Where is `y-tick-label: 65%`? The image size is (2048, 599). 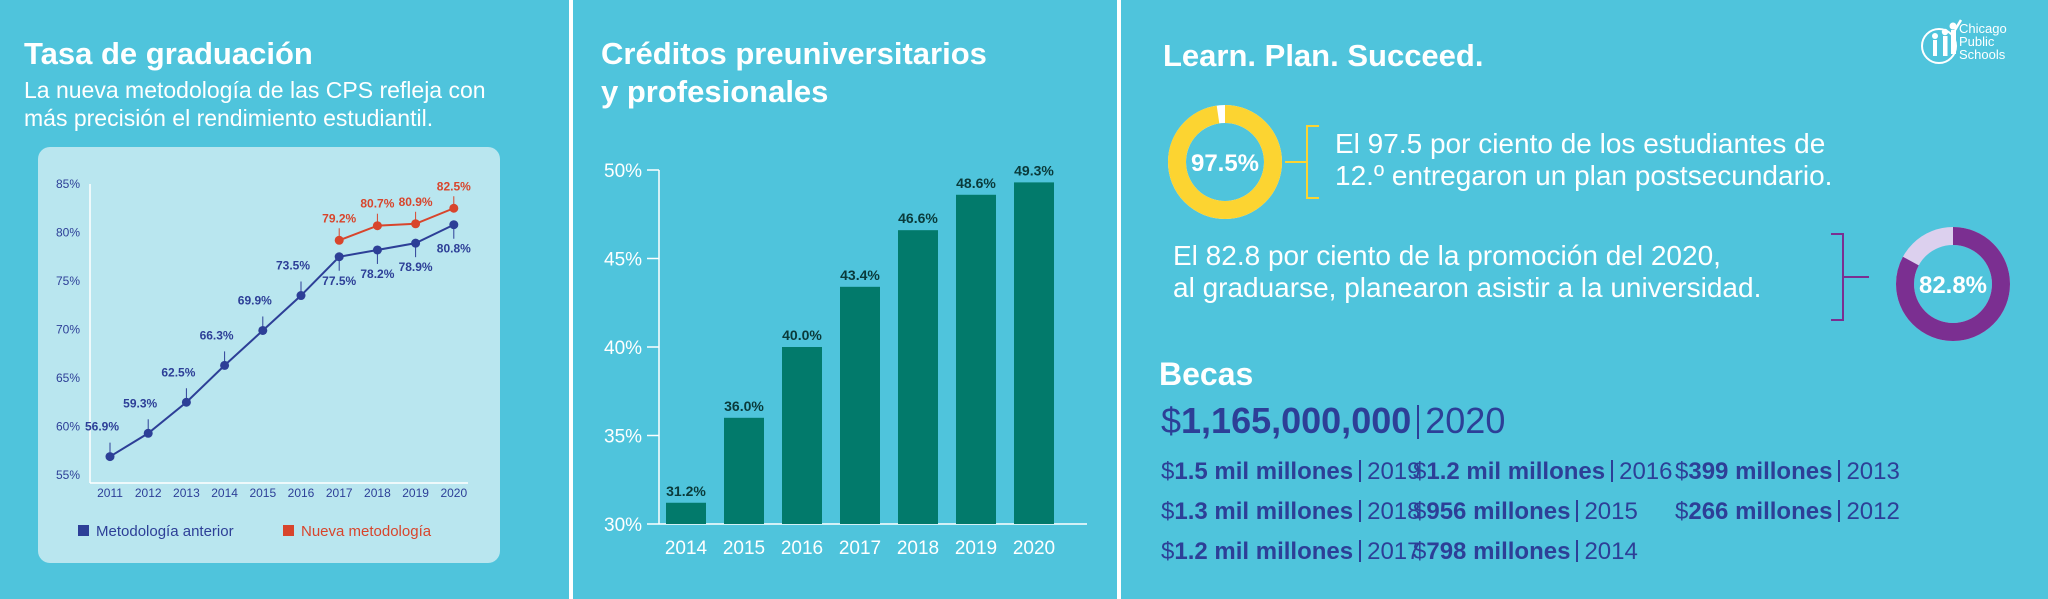
y-tick-label: 65% is located at coordinates (68, 378).